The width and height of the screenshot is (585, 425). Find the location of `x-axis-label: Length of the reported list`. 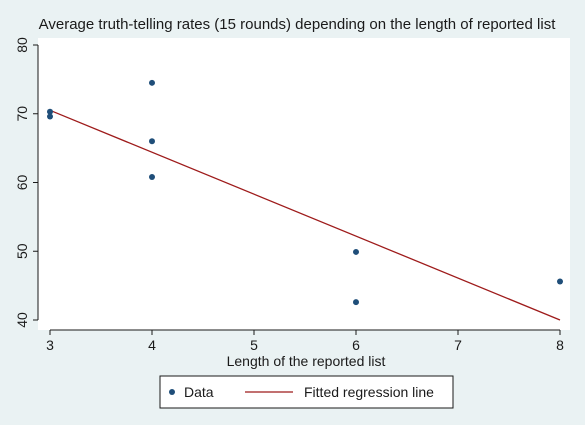

x-axis-label: Length of the reported list is located at coordinates (306, 361).